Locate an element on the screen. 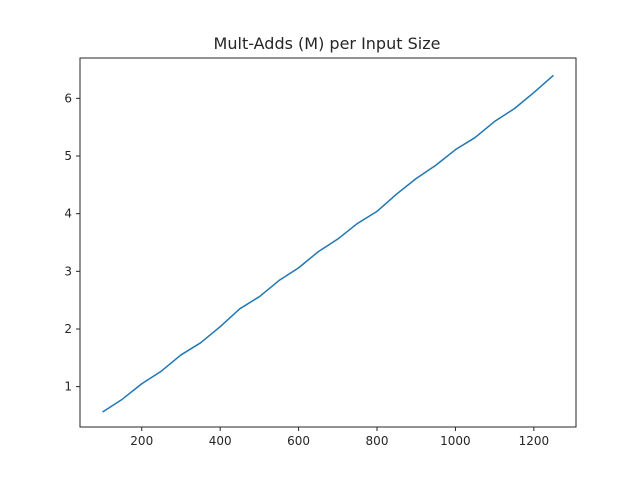 Image resolution: width=640 pixels, height=480 pixels. y-tick-label: 1 is located at coordinates (68, 387).